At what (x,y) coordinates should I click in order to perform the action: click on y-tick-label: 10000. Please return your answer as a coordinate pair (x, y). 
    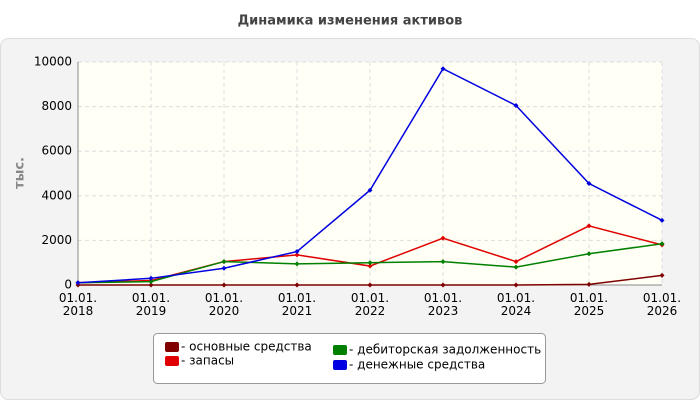
    Looking at the image, I should click on (53, 62).